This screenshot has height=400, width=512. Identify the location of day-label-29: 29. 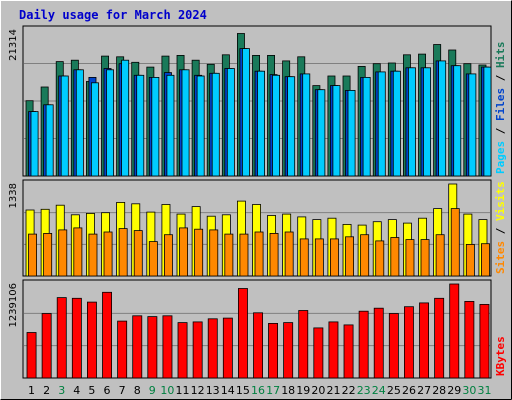
(454, 390).